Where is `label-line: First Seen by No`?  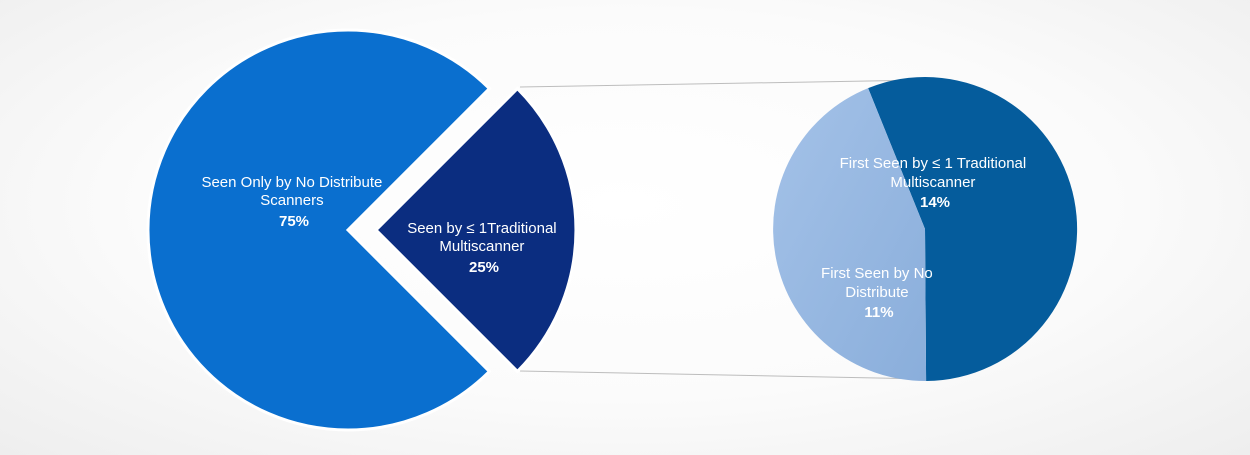 label-line: First Seen by No is located at coordinates (877, 273).